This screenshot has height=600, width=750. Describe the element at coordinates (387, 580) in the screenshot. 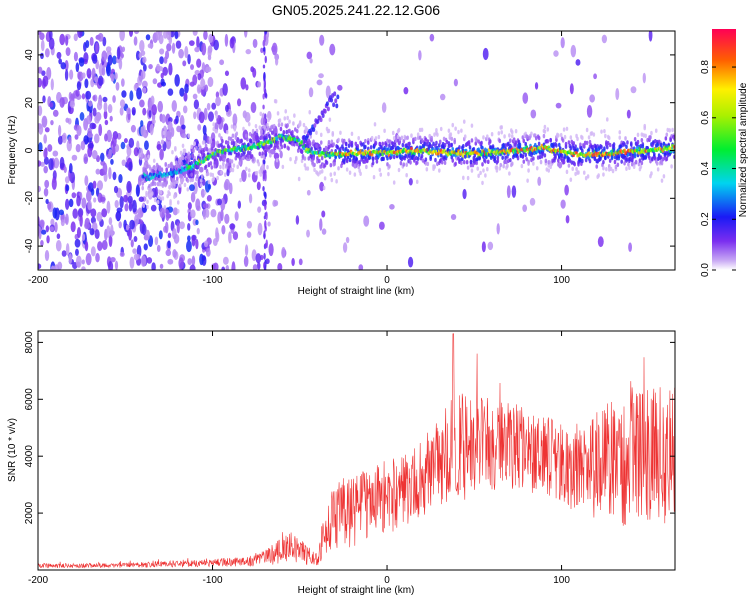

I see `snr-xtick-label: 0` at that location.